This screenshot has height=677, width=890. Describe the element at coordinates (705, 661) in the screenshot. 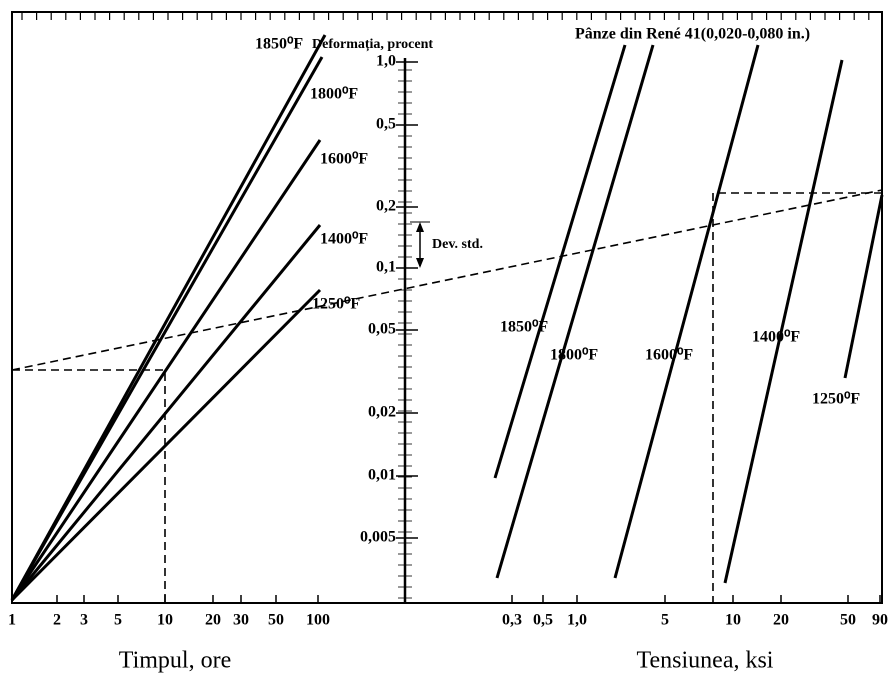

I see `x-axis-title: Tensiunea, ksi` at that location.